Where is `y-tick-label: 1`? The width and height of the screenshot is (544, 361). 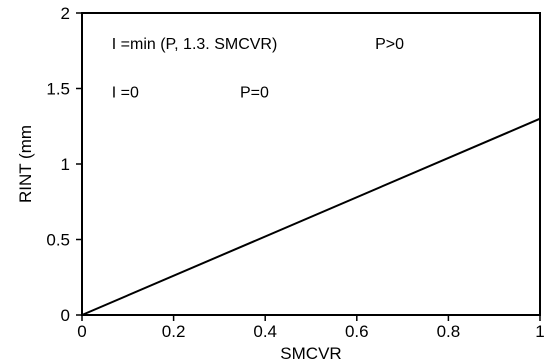
y-tick-label: 1 is located at coordinates (65, 164).